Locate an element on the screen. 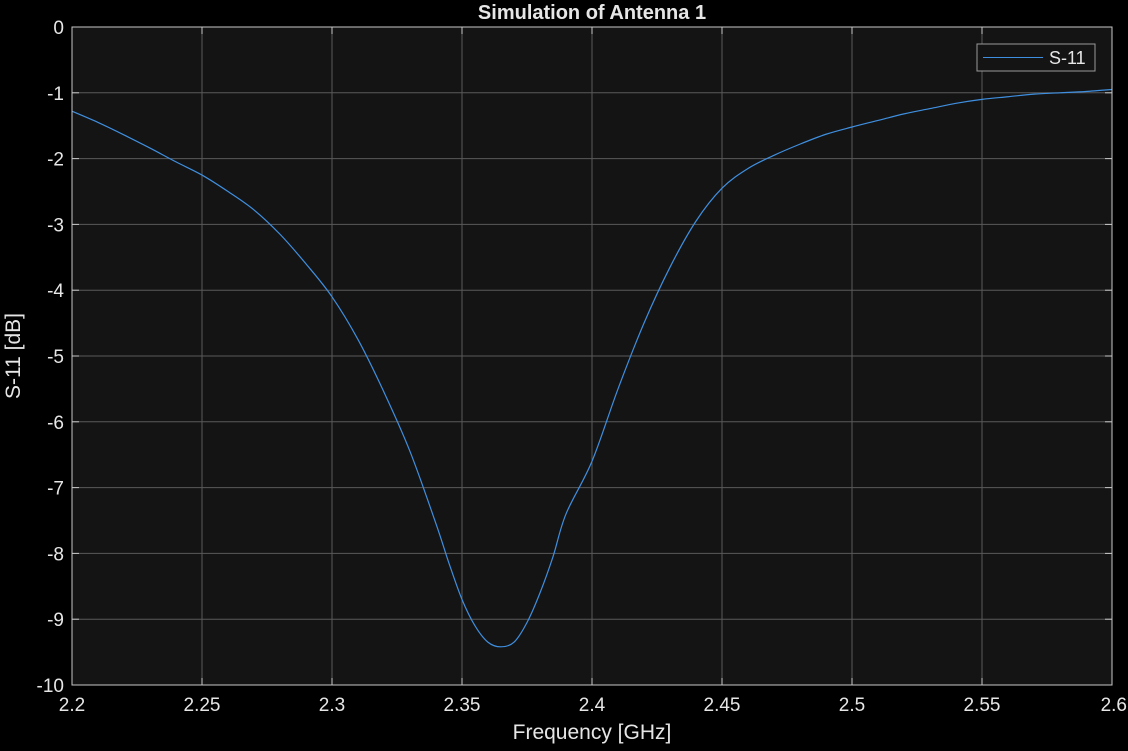  x-tick-label: 2.5 is located at coordinates (852, 705).